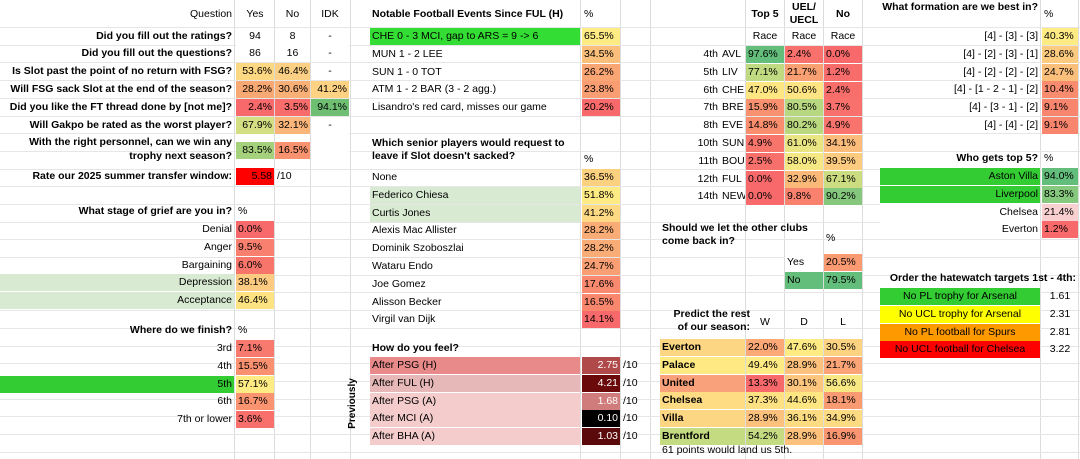  What do you see at coordinates (765, 365) in the screenshot?
I see `predict-win: 49.4%` at bounding box center [765, 365].